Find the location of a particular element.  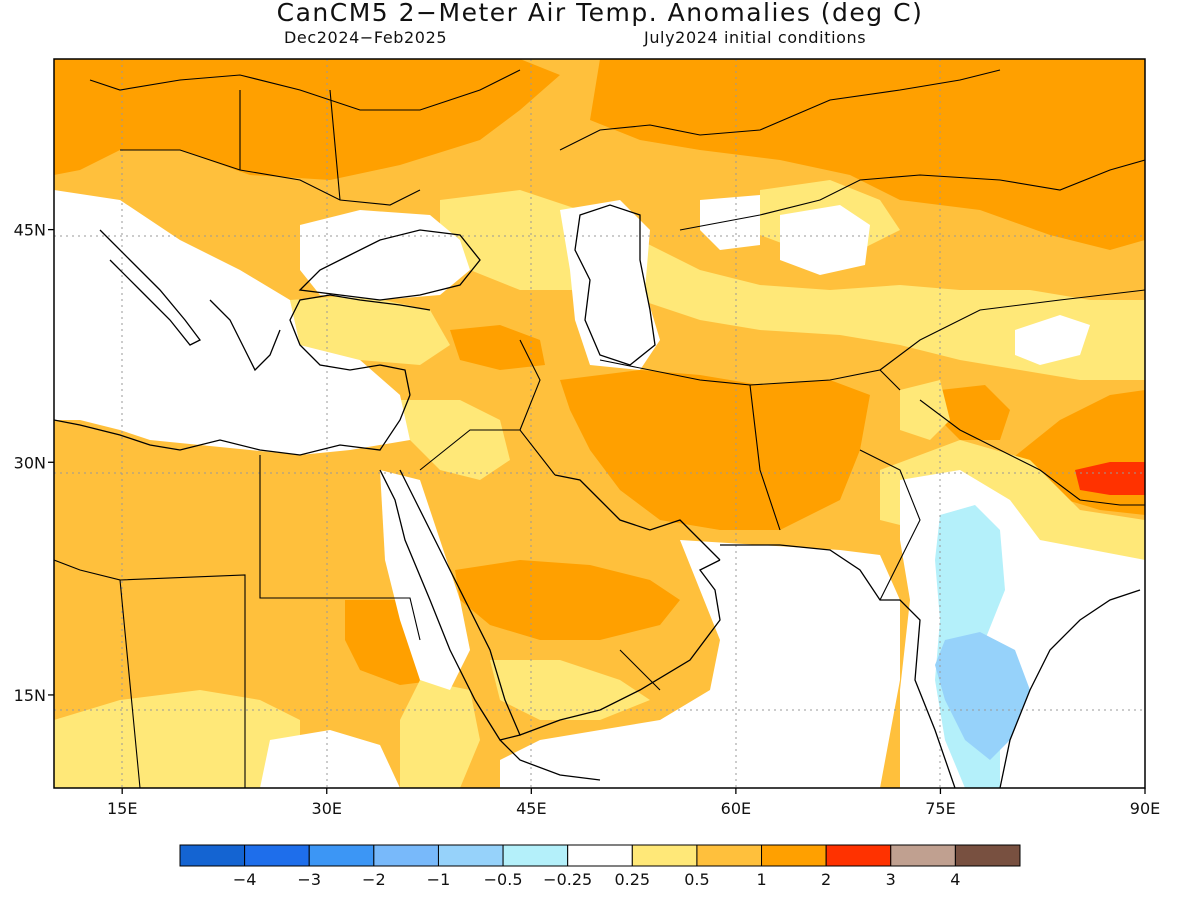

colorbar: −4 −3 −2 −1 −0.5 −0.25 0.25 0.5 1 2 3 4 is located at coordinates (600, 866).